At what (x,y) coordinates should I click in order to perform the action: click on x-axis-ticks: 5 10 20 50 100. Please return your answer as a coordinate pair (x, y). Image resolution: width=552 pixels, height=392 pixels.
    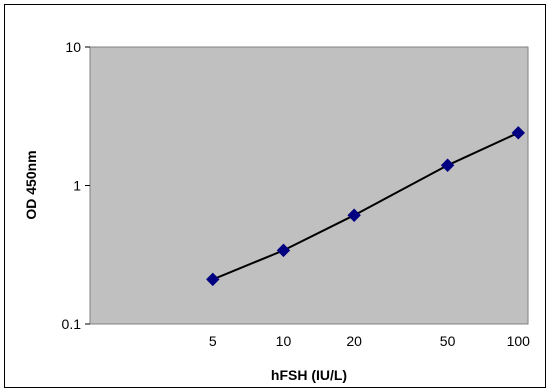
    Looking at the image, I should click on (369, 341).